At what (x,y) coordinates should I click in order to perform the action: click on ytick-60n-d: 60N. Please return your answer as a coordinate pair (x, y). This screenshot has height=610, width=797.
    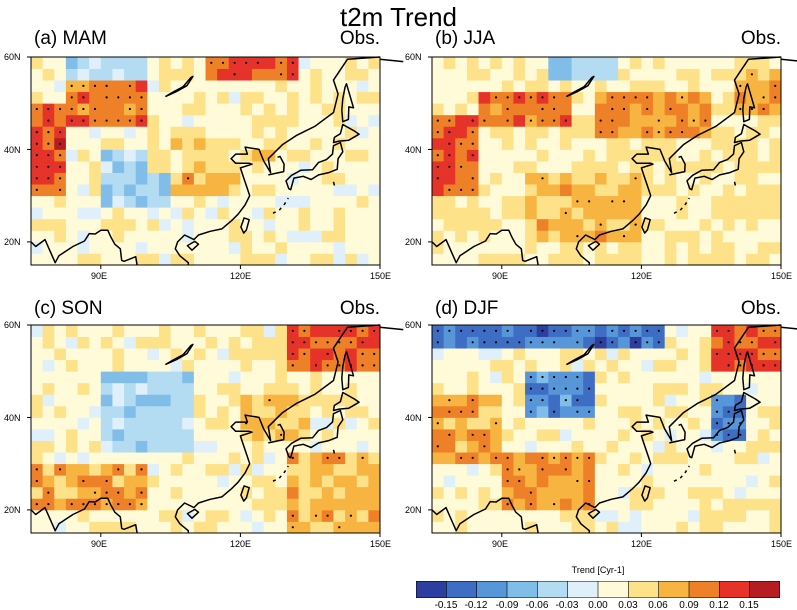
    Looking at the image, I should click on (413, 325).